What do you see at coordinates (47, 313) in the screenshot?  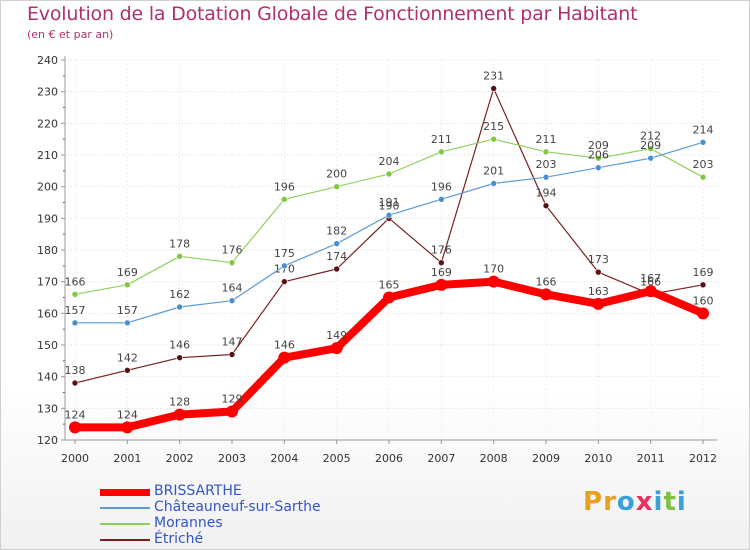 I see `y-tick-label: 160` at bounding box center [47, 313].